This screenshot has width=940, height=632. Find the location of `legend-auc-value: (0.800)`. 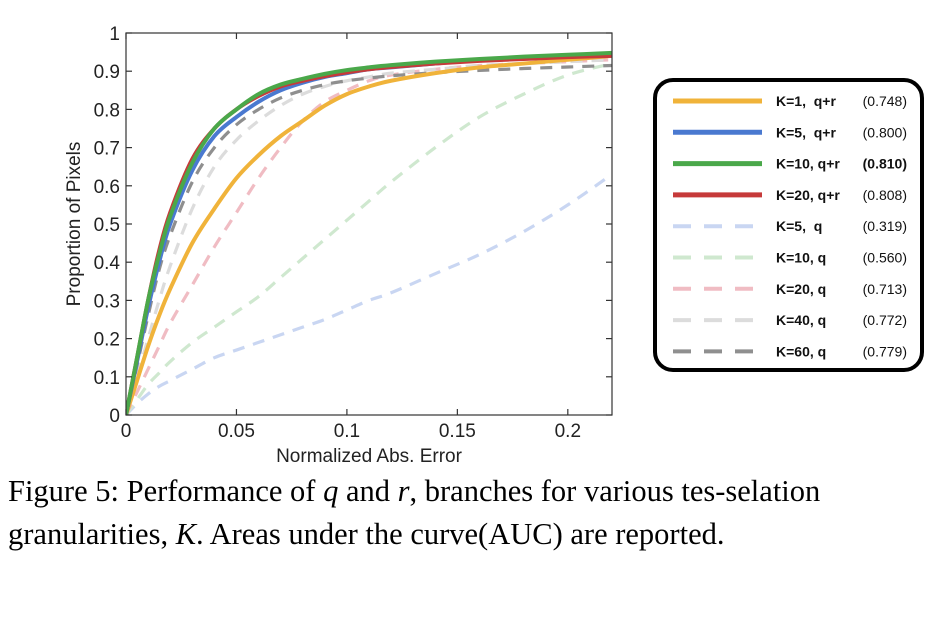

legend-auc-value: (0.800) is located at coordinates (885, 132).